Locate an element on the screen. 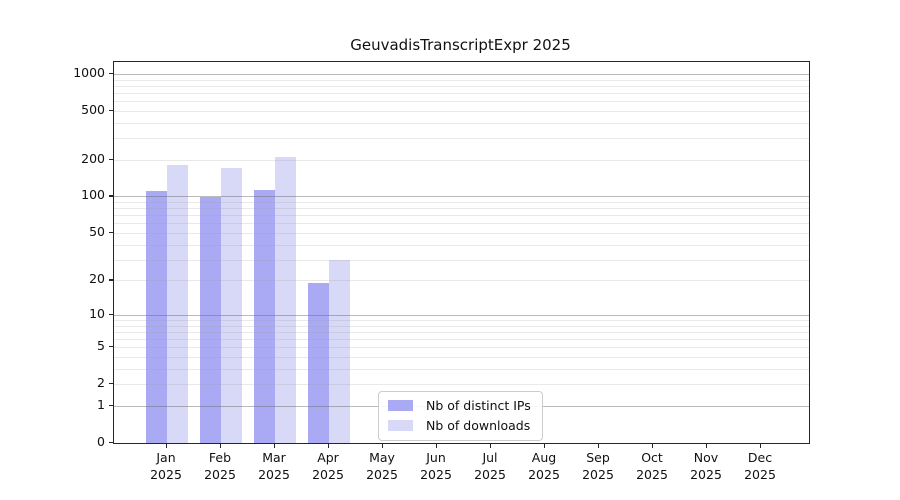 This screenshot has width=900, height=500. legend-label: Nb of distinct IPs is located at coordinates (478, 405).